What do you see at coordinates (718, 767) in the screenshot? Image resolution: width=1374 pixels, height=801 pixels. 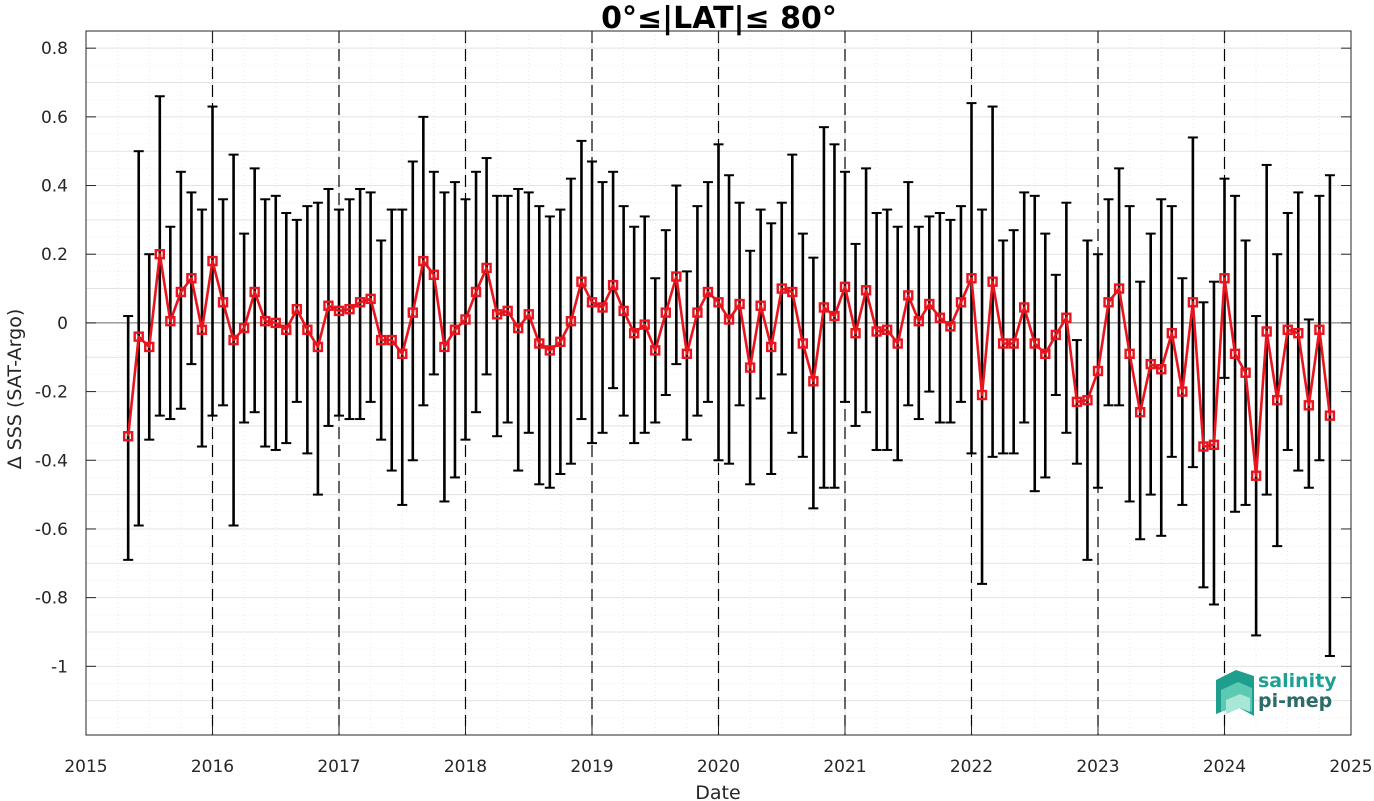 I see `x-tick-label: 2020` at bounding box center [718, 767].